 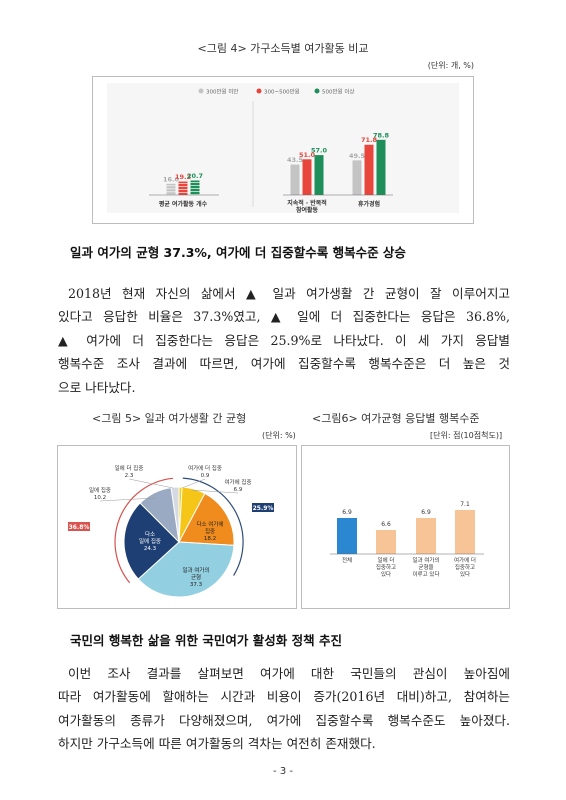 I want to click on paragraph-line: 하지만 가구소득에 따른 여가활동의 격차는 여전히 존재했다., so click(x=217, y=744).